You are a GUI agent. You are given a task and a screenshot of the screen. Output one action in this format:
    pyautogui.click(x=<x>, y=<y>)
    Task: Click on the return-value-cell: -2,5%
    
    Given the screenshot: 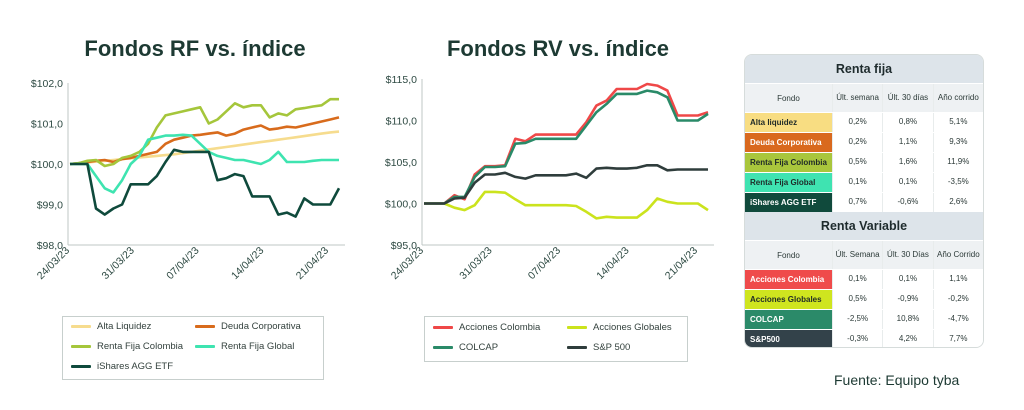 What is the action you would take?
    pyautogui.click(x=857, y=319)
    